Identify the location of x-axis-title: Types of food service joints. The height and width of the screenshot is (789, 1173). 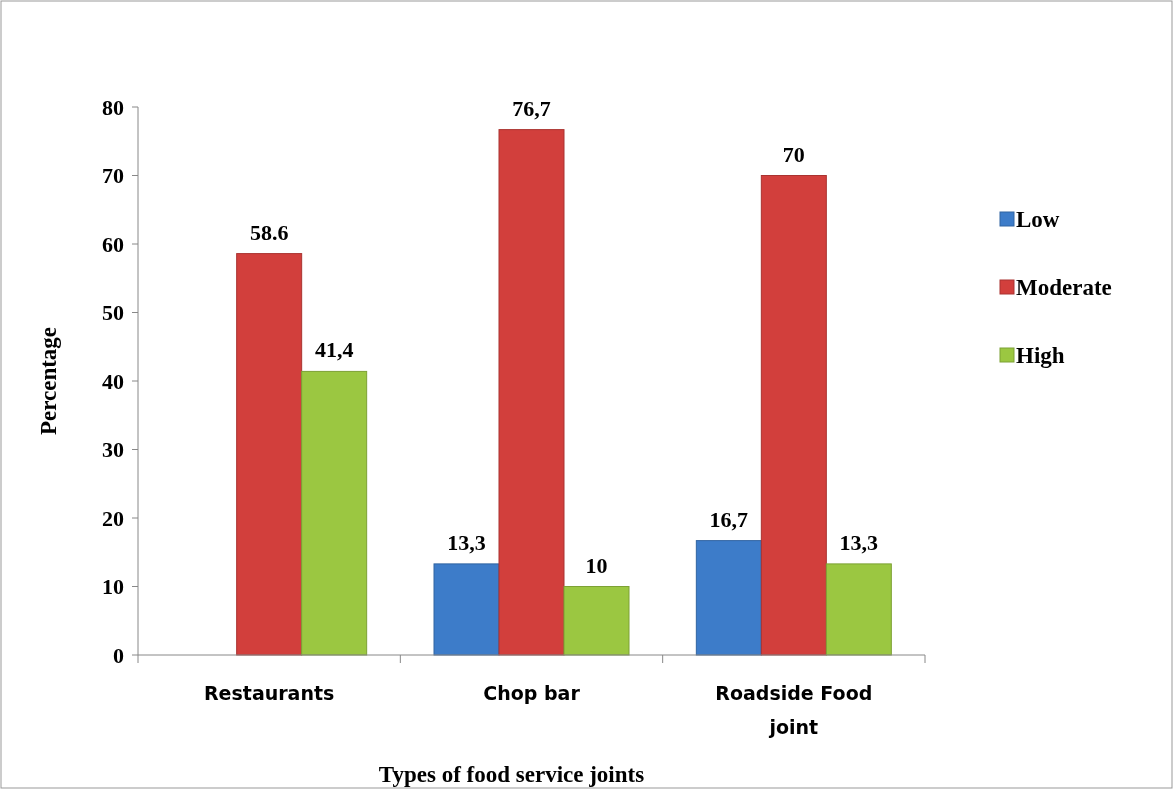
(511, 774).